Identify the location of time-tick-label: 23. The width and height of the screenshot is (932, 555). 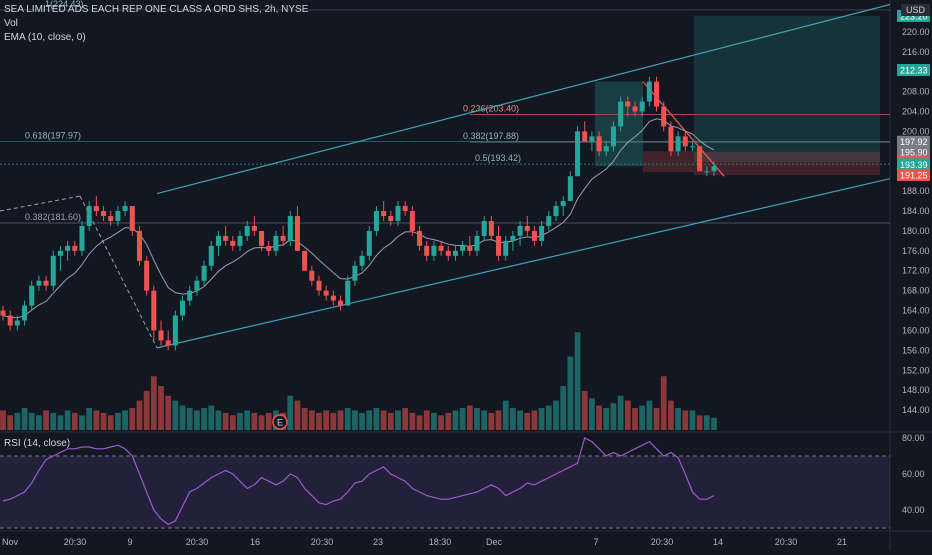
(378, 542).